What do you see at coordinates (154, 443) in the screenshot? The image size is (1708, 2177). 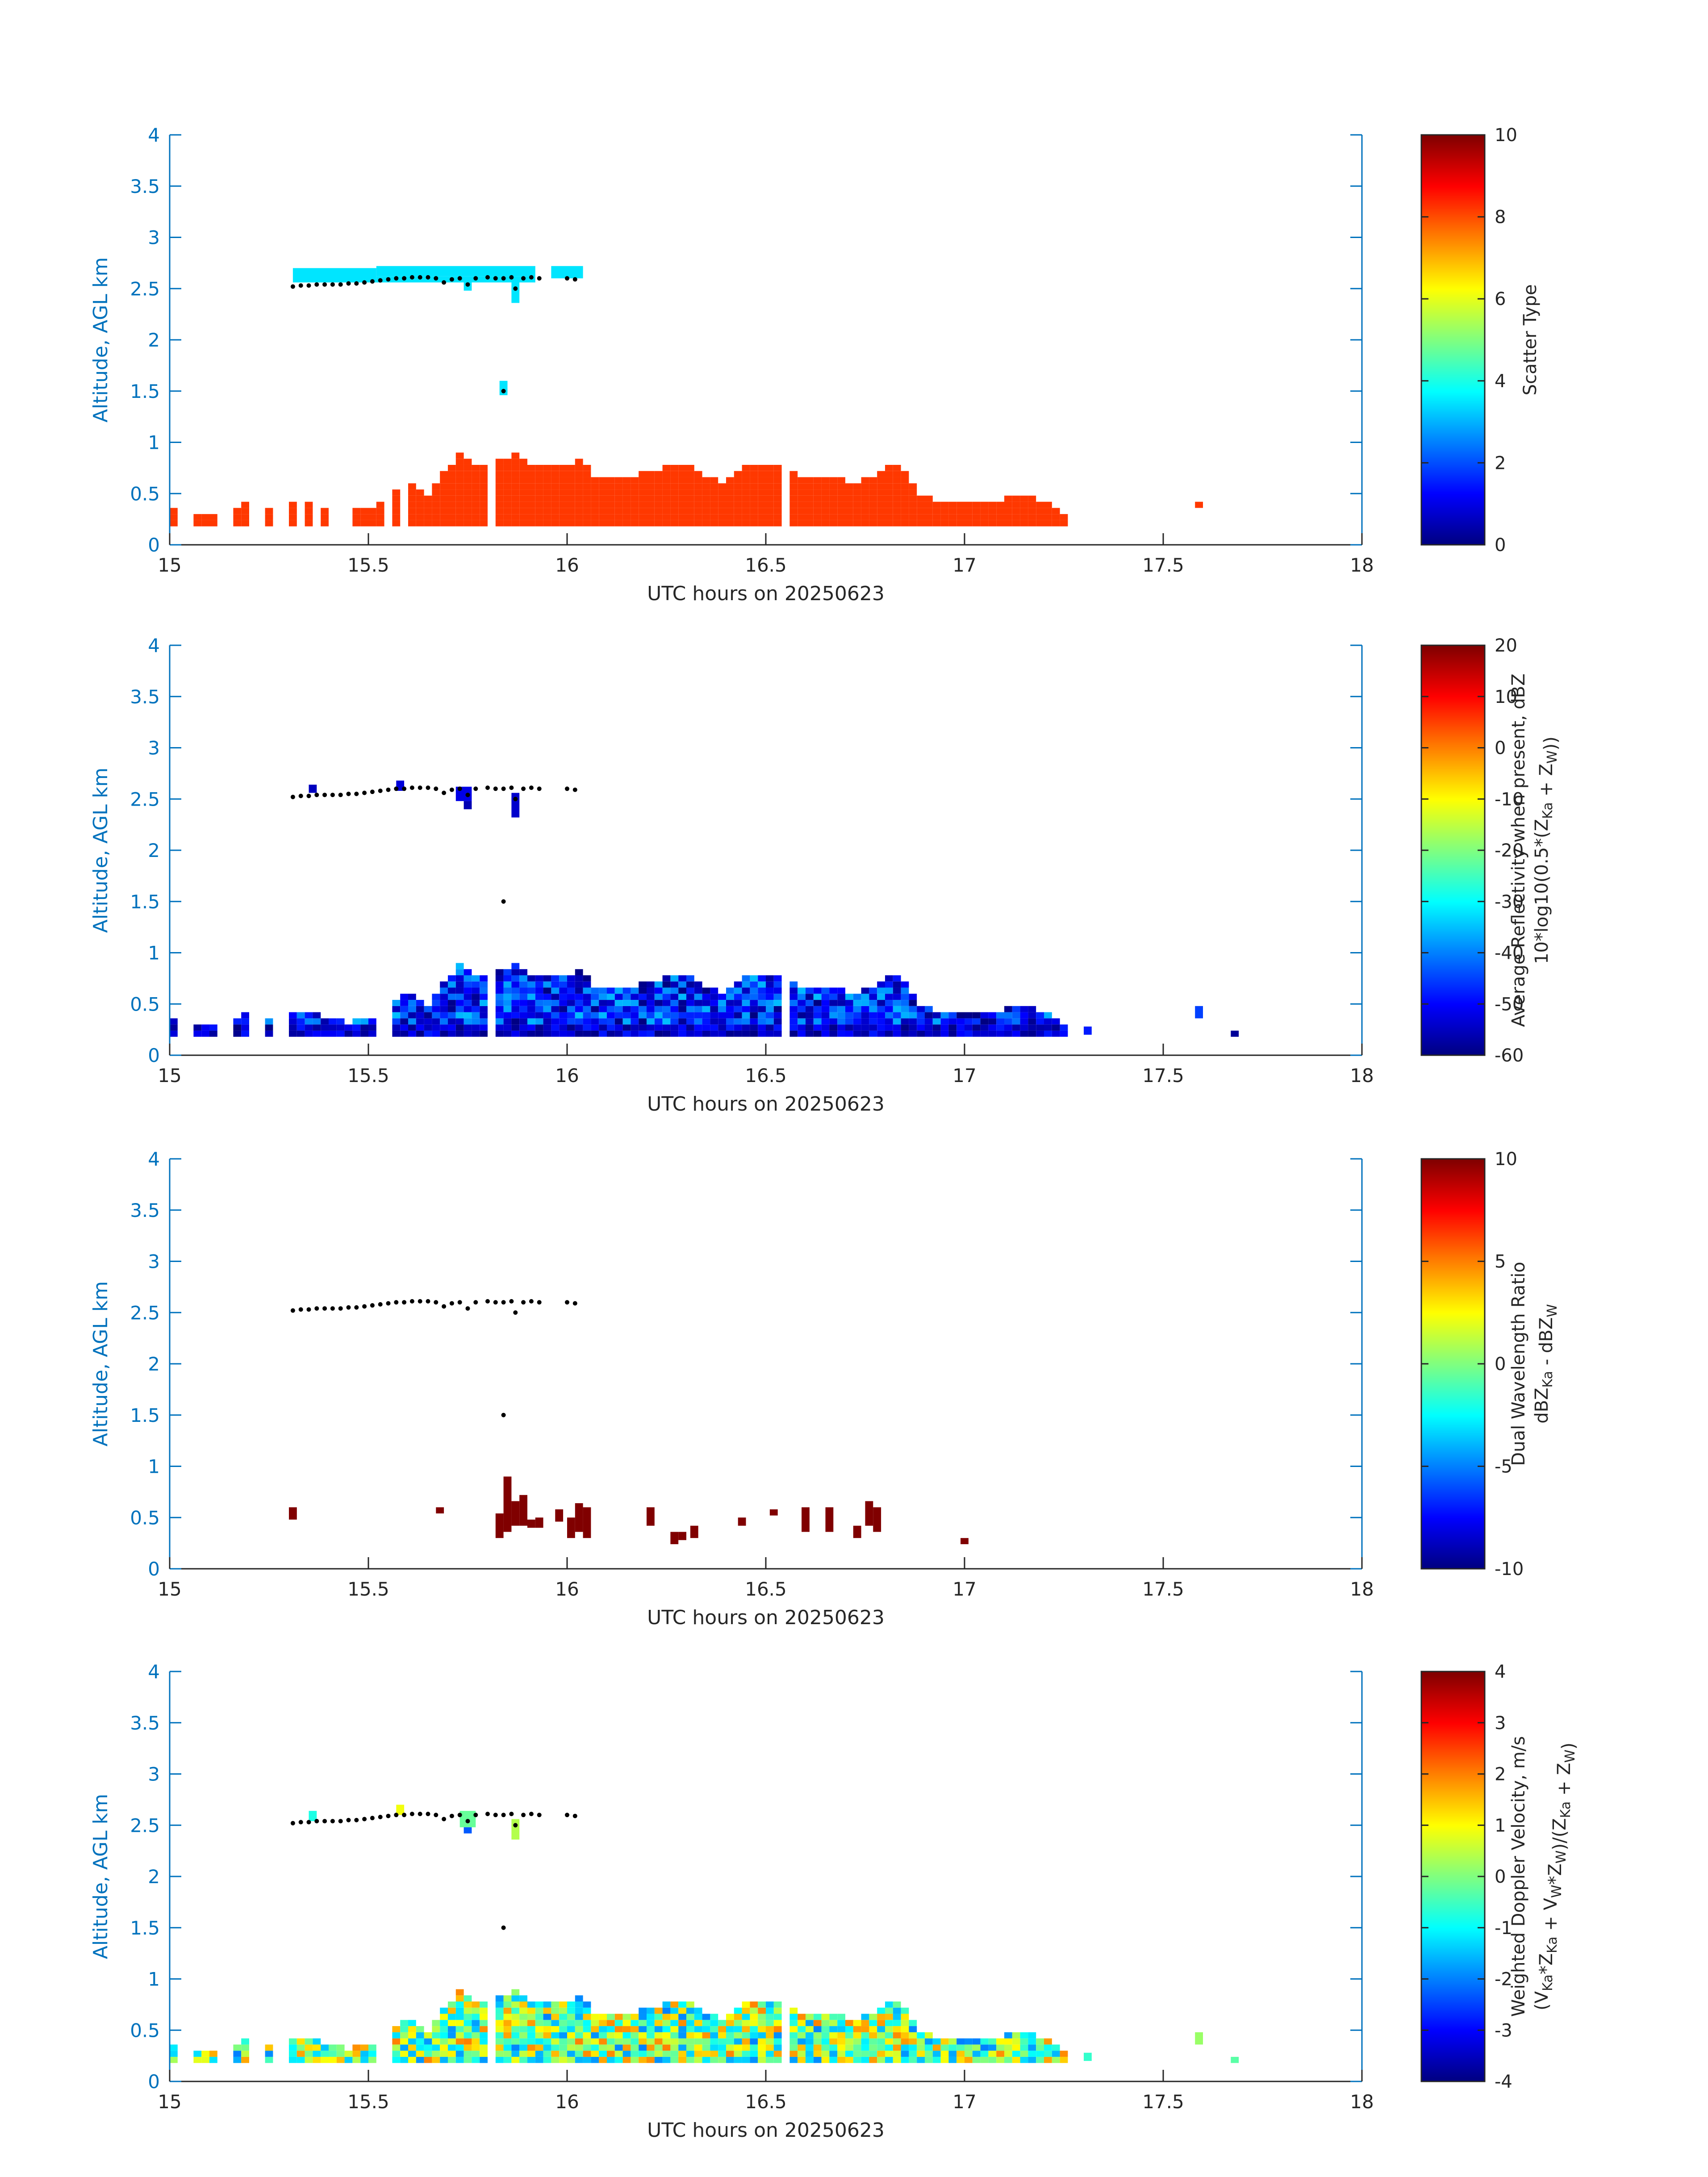 I see `y-tick-label: 1` at bounding box center [154, 443].